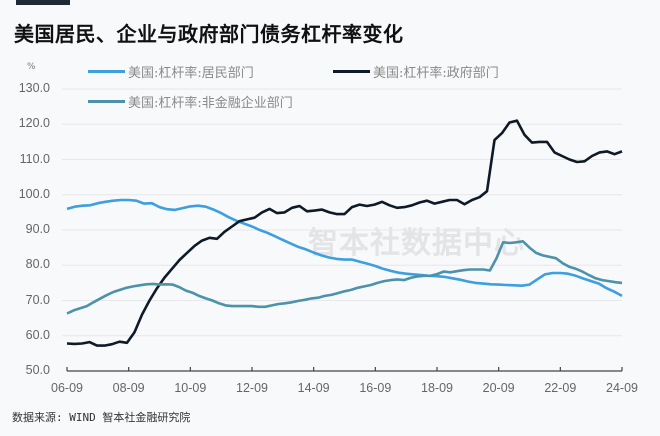  Describe the element at coordinates (34, 158) in the screenshot. I see `y-tick-label: 110.0` at that location.